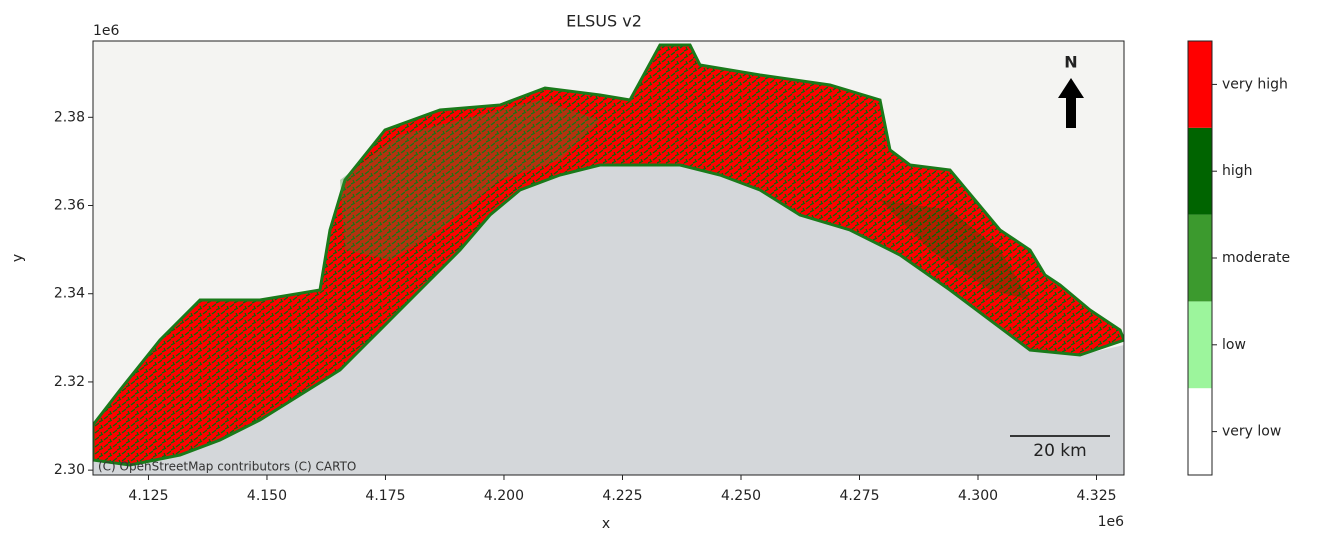  I want to click on y-axis-label: y, so click(18, 258).